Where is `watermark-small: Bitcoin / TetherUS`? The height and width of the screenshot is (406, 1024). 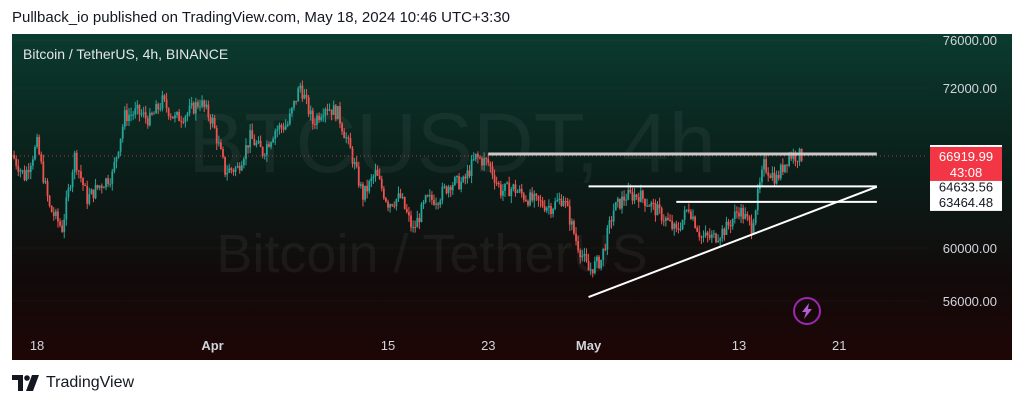 watermark-small: Bitcoin / TetherUS is located at coordinates (431, 254).